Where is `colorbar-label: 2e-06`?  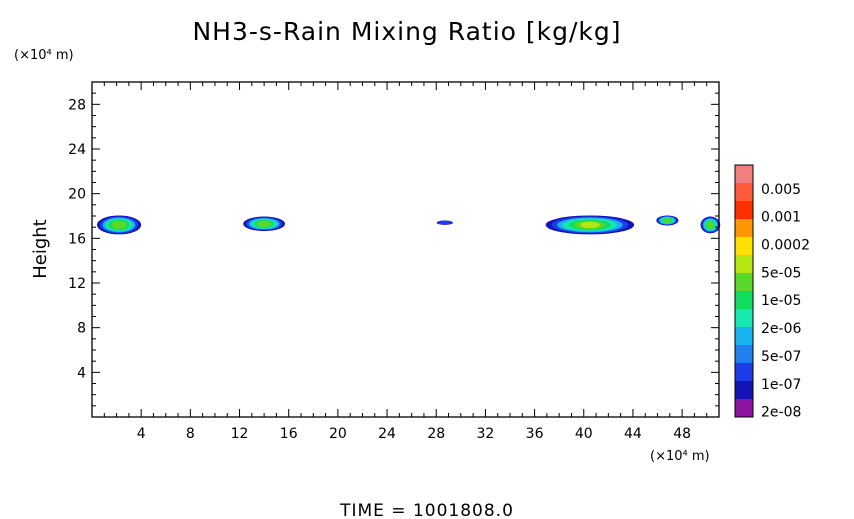 colorbar-label: 2e-06 is located at coordinates (781, 329).